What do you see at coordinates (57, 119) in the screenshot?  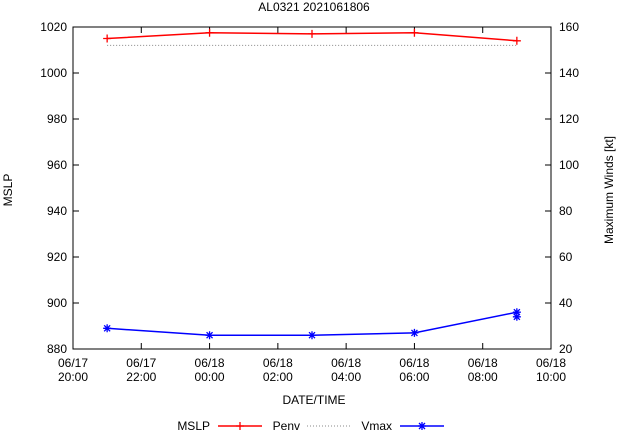 I see `y-left-tick-label: 980` at bounding box center [57, 119].